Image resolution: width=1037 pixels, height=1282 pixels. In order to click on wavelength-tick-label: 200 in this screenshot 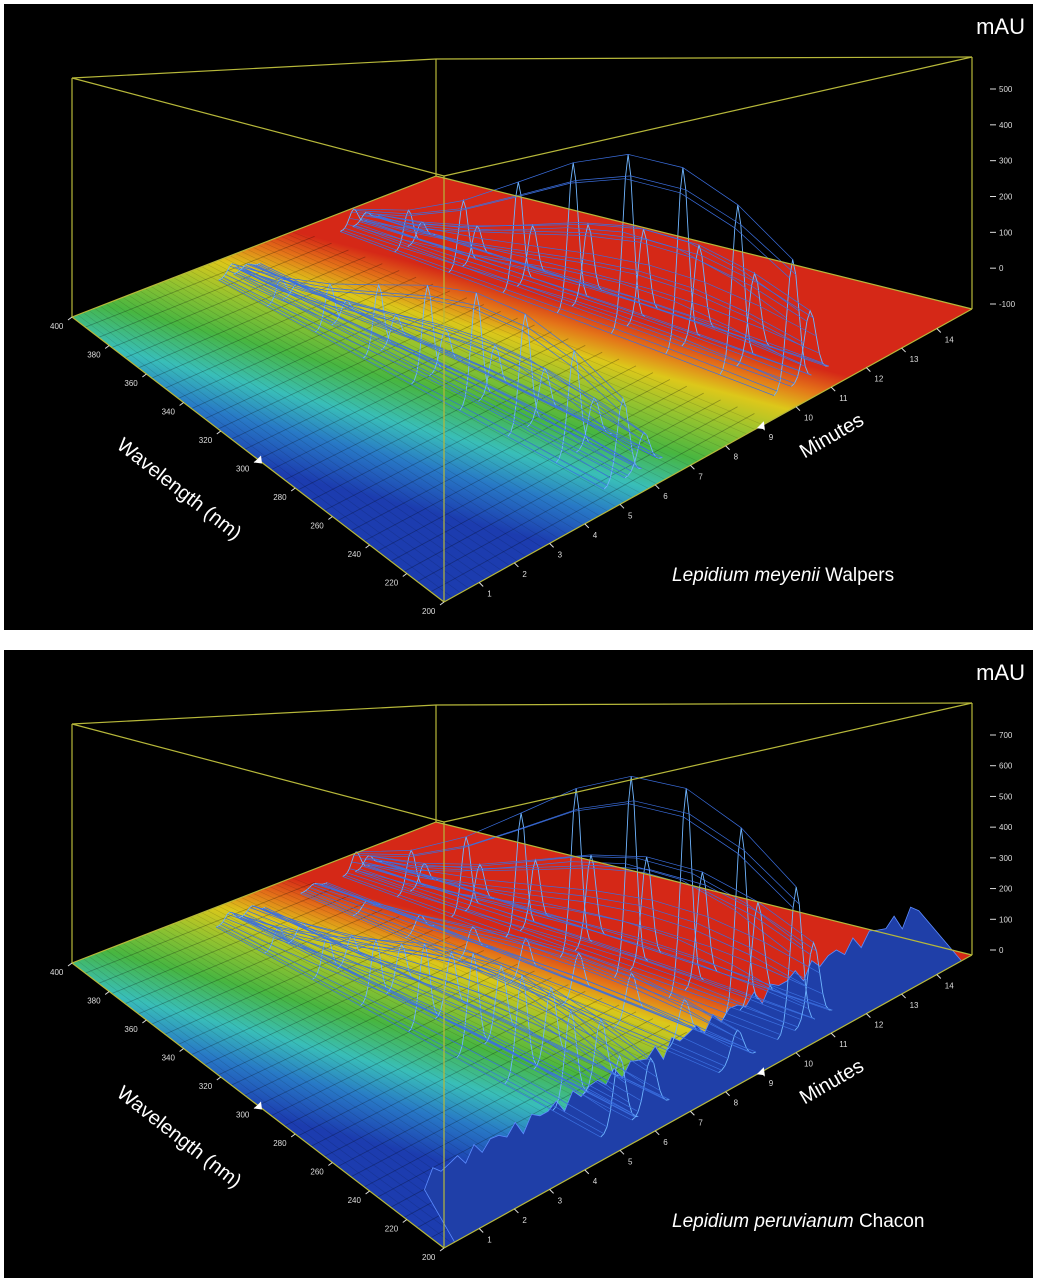, I will do `click(429, 611)`.